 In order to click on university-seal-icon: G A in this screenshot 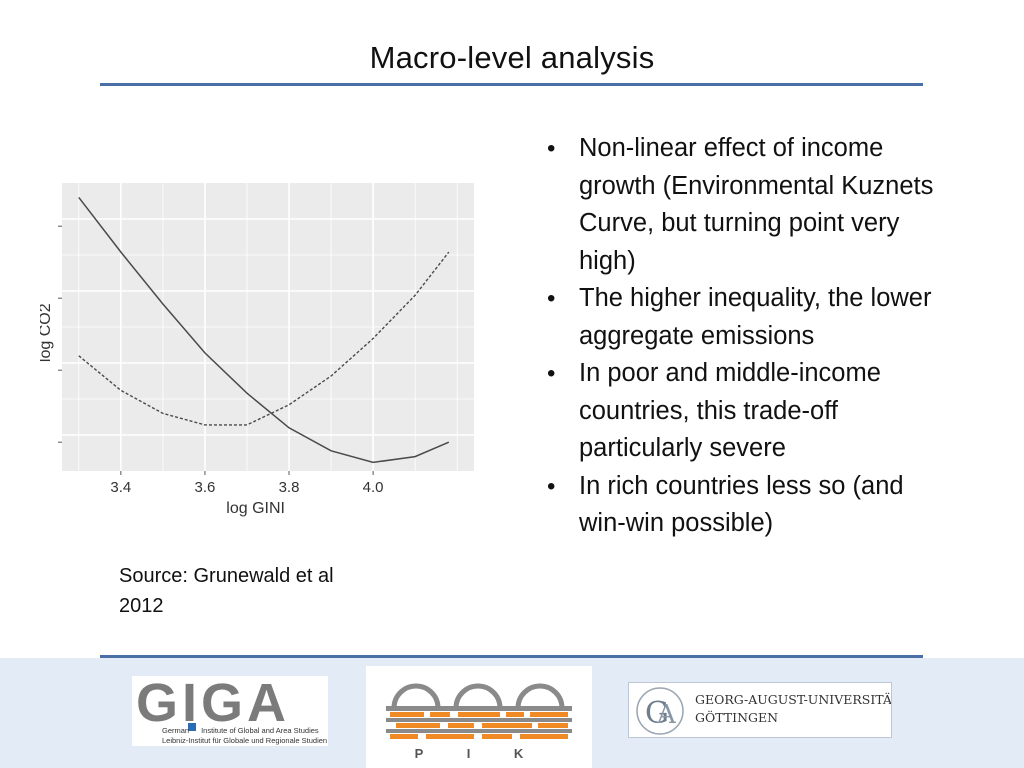, I will do `click(660, 711)`.